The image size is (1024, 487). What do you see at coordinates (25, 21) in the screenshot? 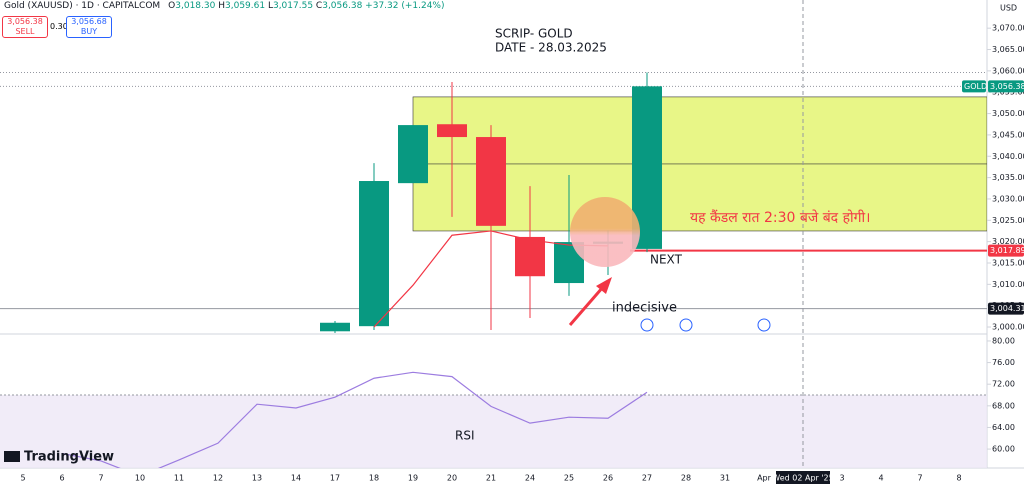
I see `sell-price: 3,056.38` at bounding box center [25, 21].